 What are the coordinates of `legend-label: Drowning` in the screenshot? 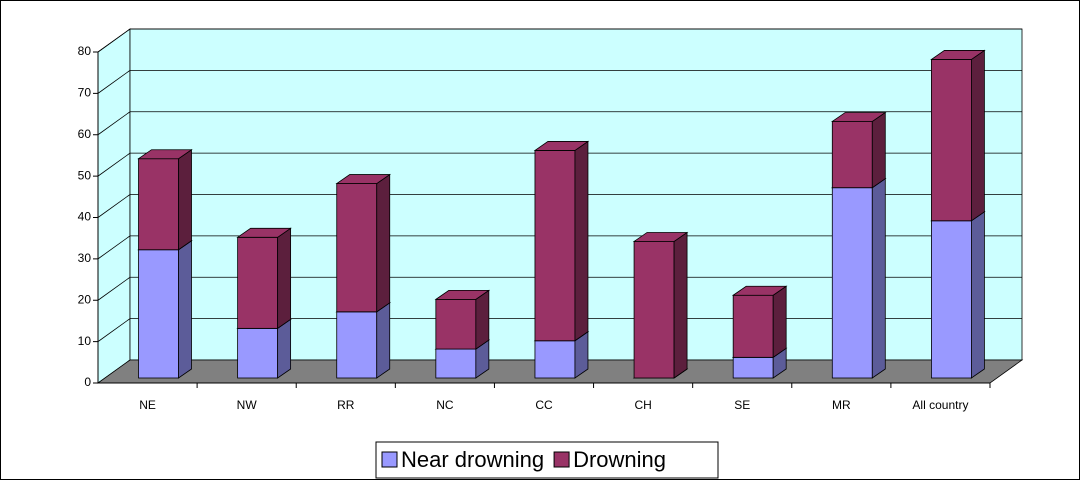 It's located at (619, 459).